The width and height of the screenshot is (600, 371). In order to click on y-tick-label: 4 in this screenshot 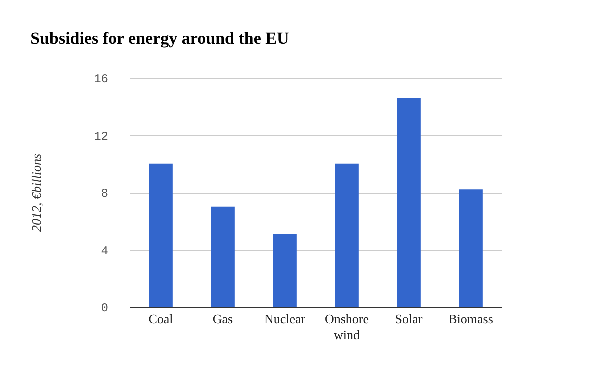, I will do `click(104, 251)`.